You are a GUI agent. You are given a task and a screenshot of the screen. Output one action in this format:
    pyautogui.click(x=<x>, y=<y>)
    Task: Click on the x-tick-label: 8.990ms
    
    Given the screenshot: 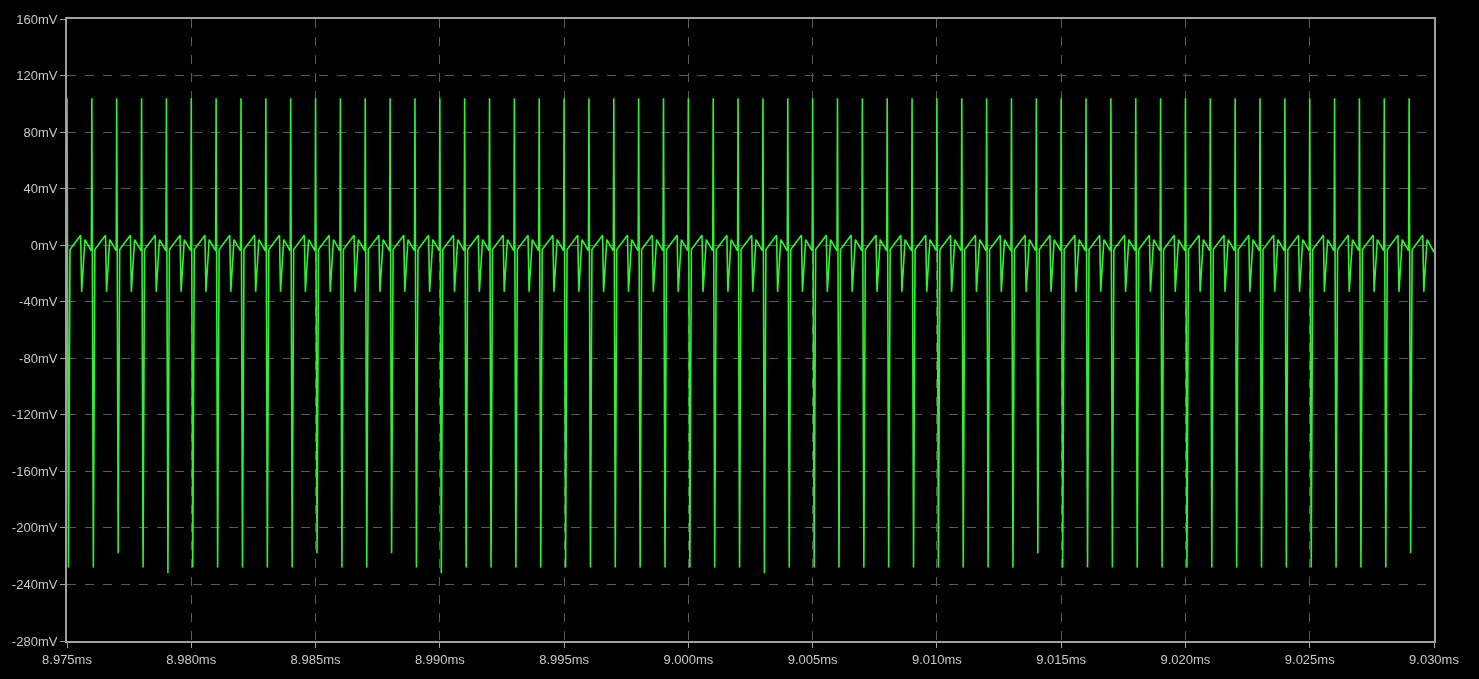 What is the action you would take?
    pyautogui.click(x=440, y=659)
    